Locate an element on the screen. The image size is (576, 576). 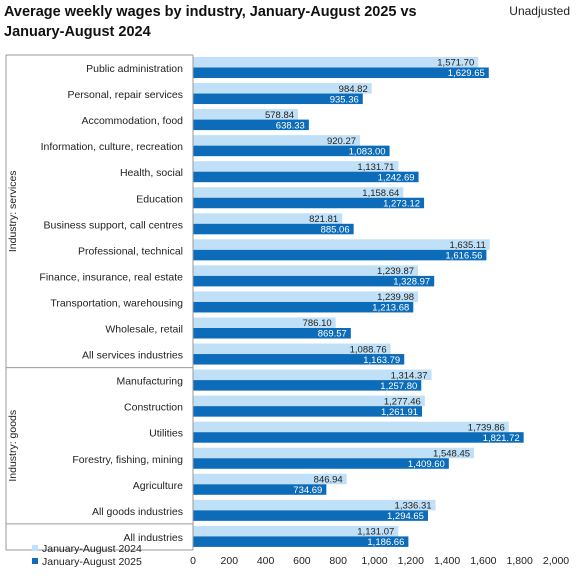
value-label-2024: 1,739.86 is located at coordinates (486, 427).